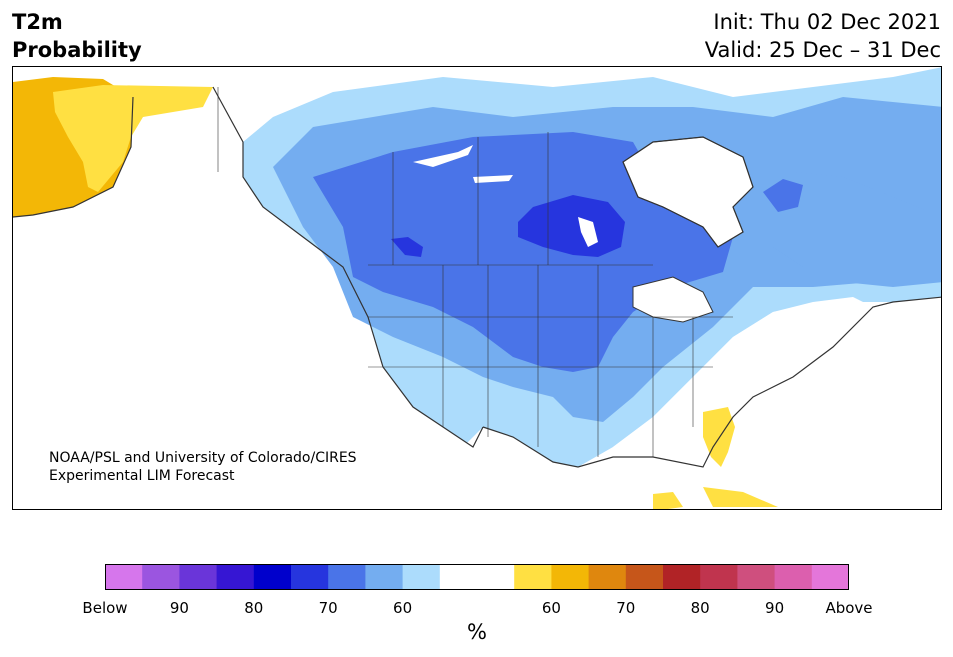 The image size is (953, 657). Describe the element at coordinates (477, 632) in the screenshot. I see `colorbar-unit: %` at that location.